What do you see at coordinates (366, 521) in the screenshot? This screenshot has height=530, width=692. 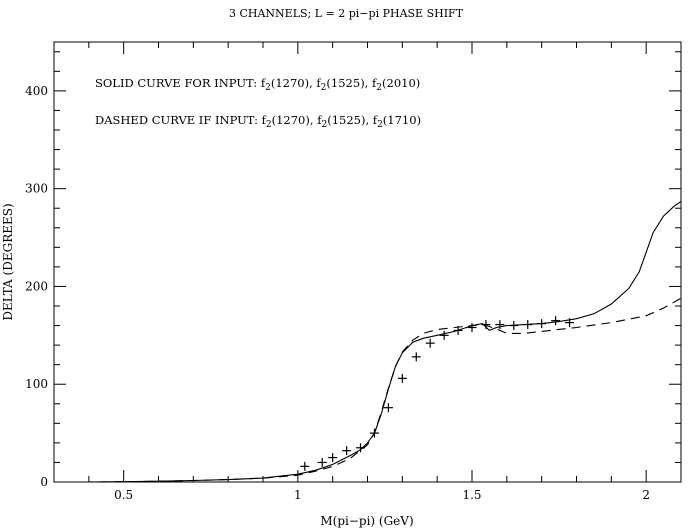 I see `x-axis-label: M(pi−pi) (GeV)` at bounding box center [366, 521].